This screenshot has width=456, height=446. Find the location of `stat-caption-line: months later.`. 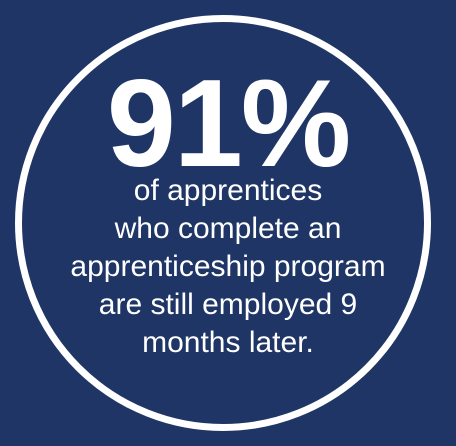

stat-caption-line: months later. is located at coordinates (228, 342).